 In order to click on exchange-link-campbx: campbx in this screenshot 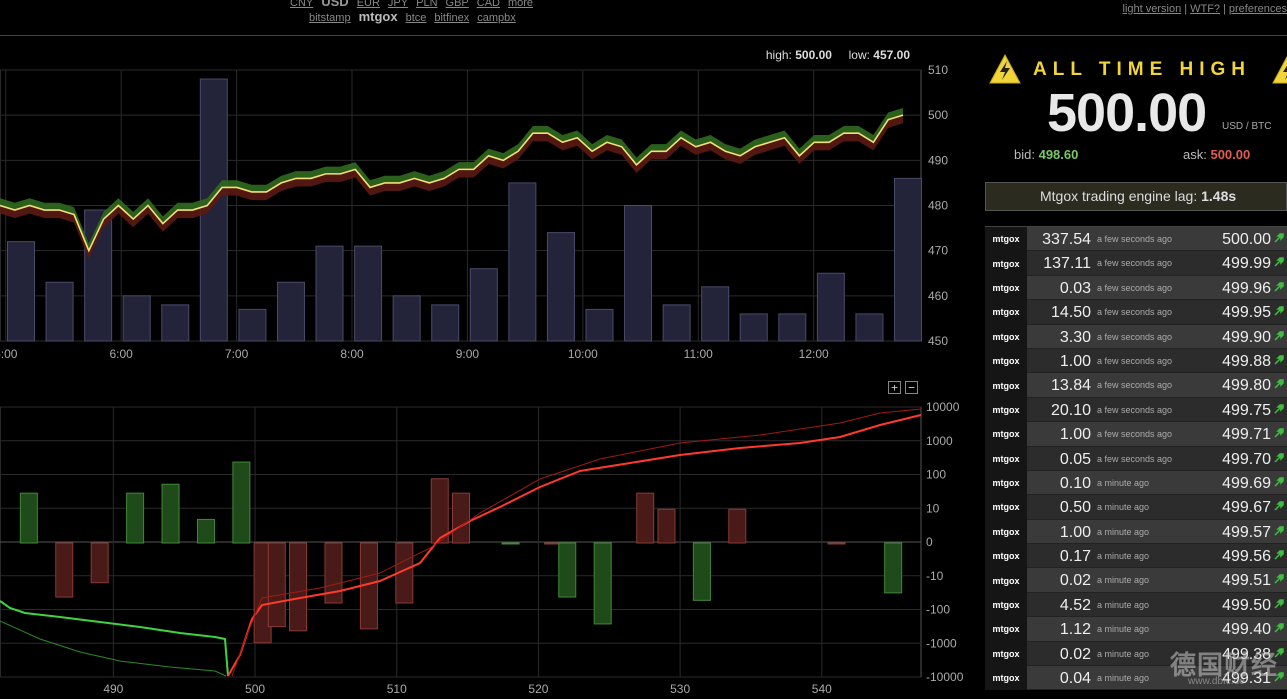, I will do `click(496, 18)`.